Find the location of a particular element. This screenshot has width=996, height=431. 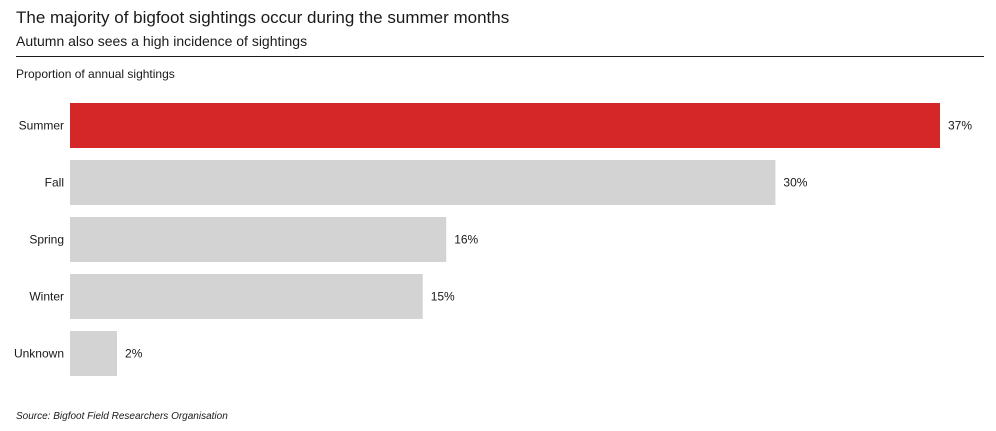

bar-unknown is located at coordinates (94, 353).